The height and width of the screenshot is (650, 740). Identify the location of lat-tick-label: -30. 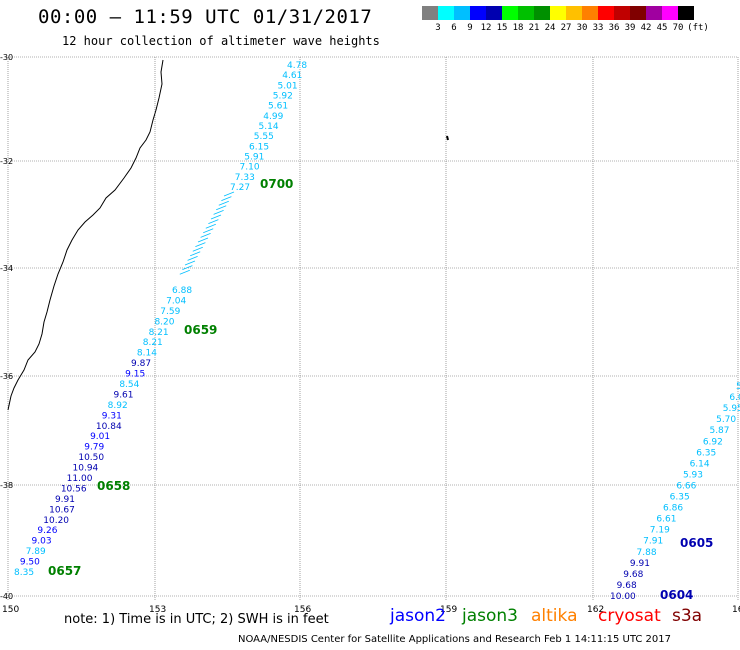
(6, 57).